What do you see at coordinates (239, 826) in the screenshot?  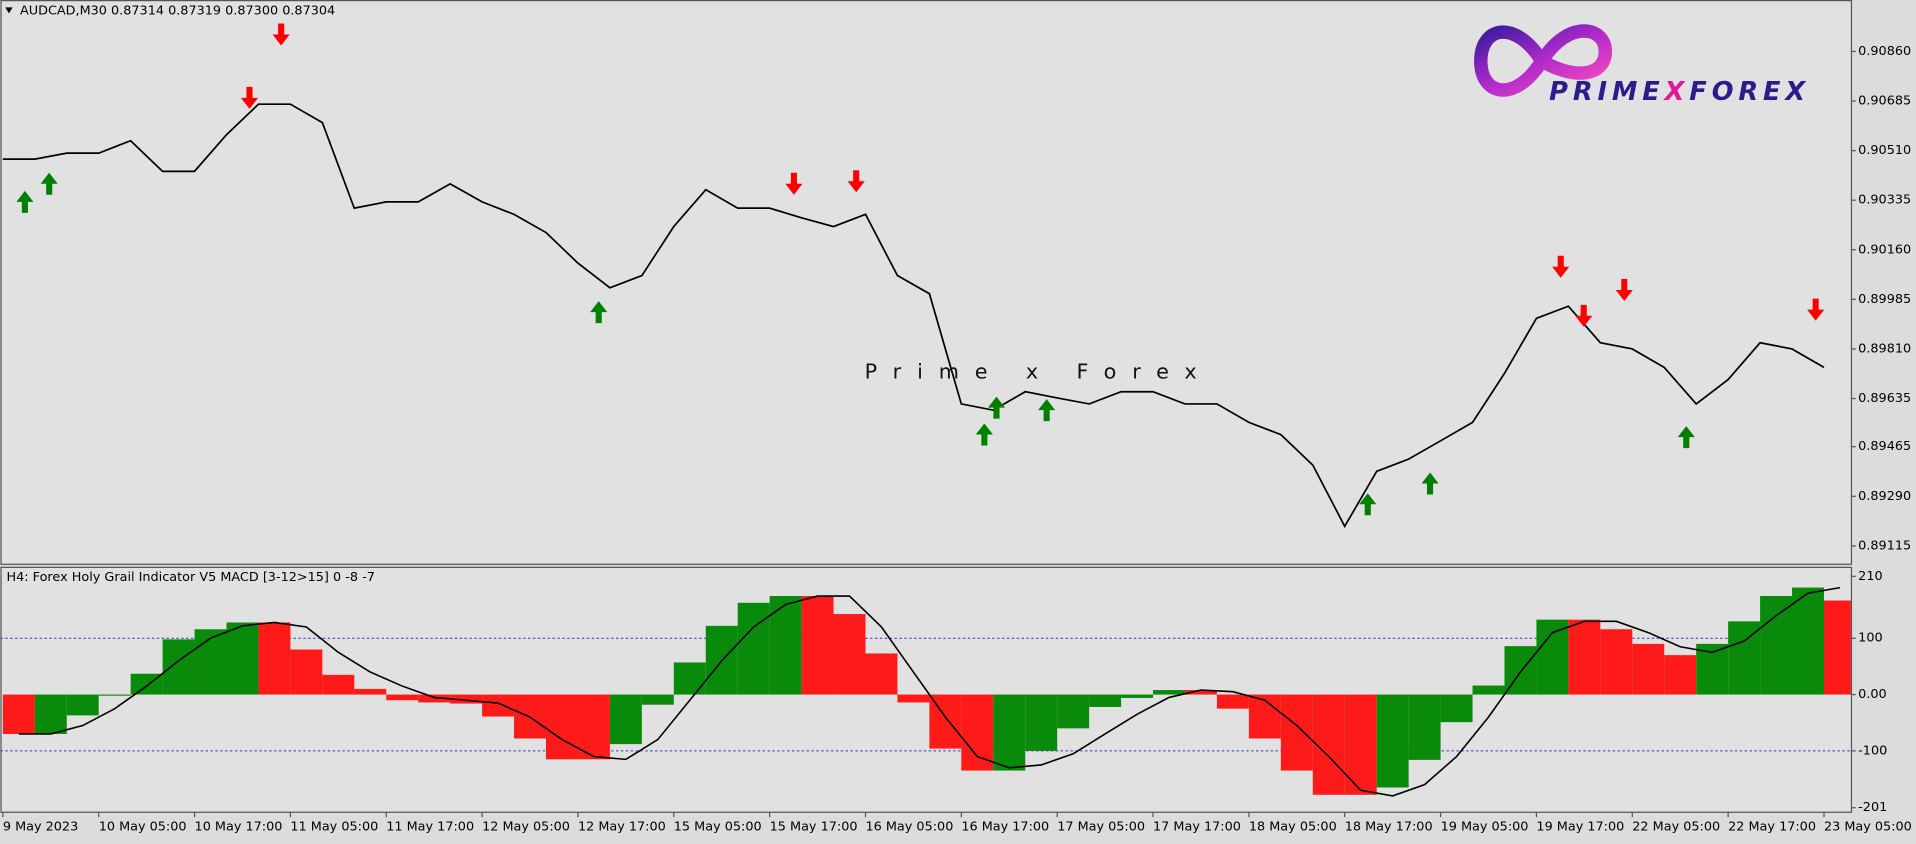 I see `x-tick-label: 10 May 17:00` at bounding box center [239, 826].